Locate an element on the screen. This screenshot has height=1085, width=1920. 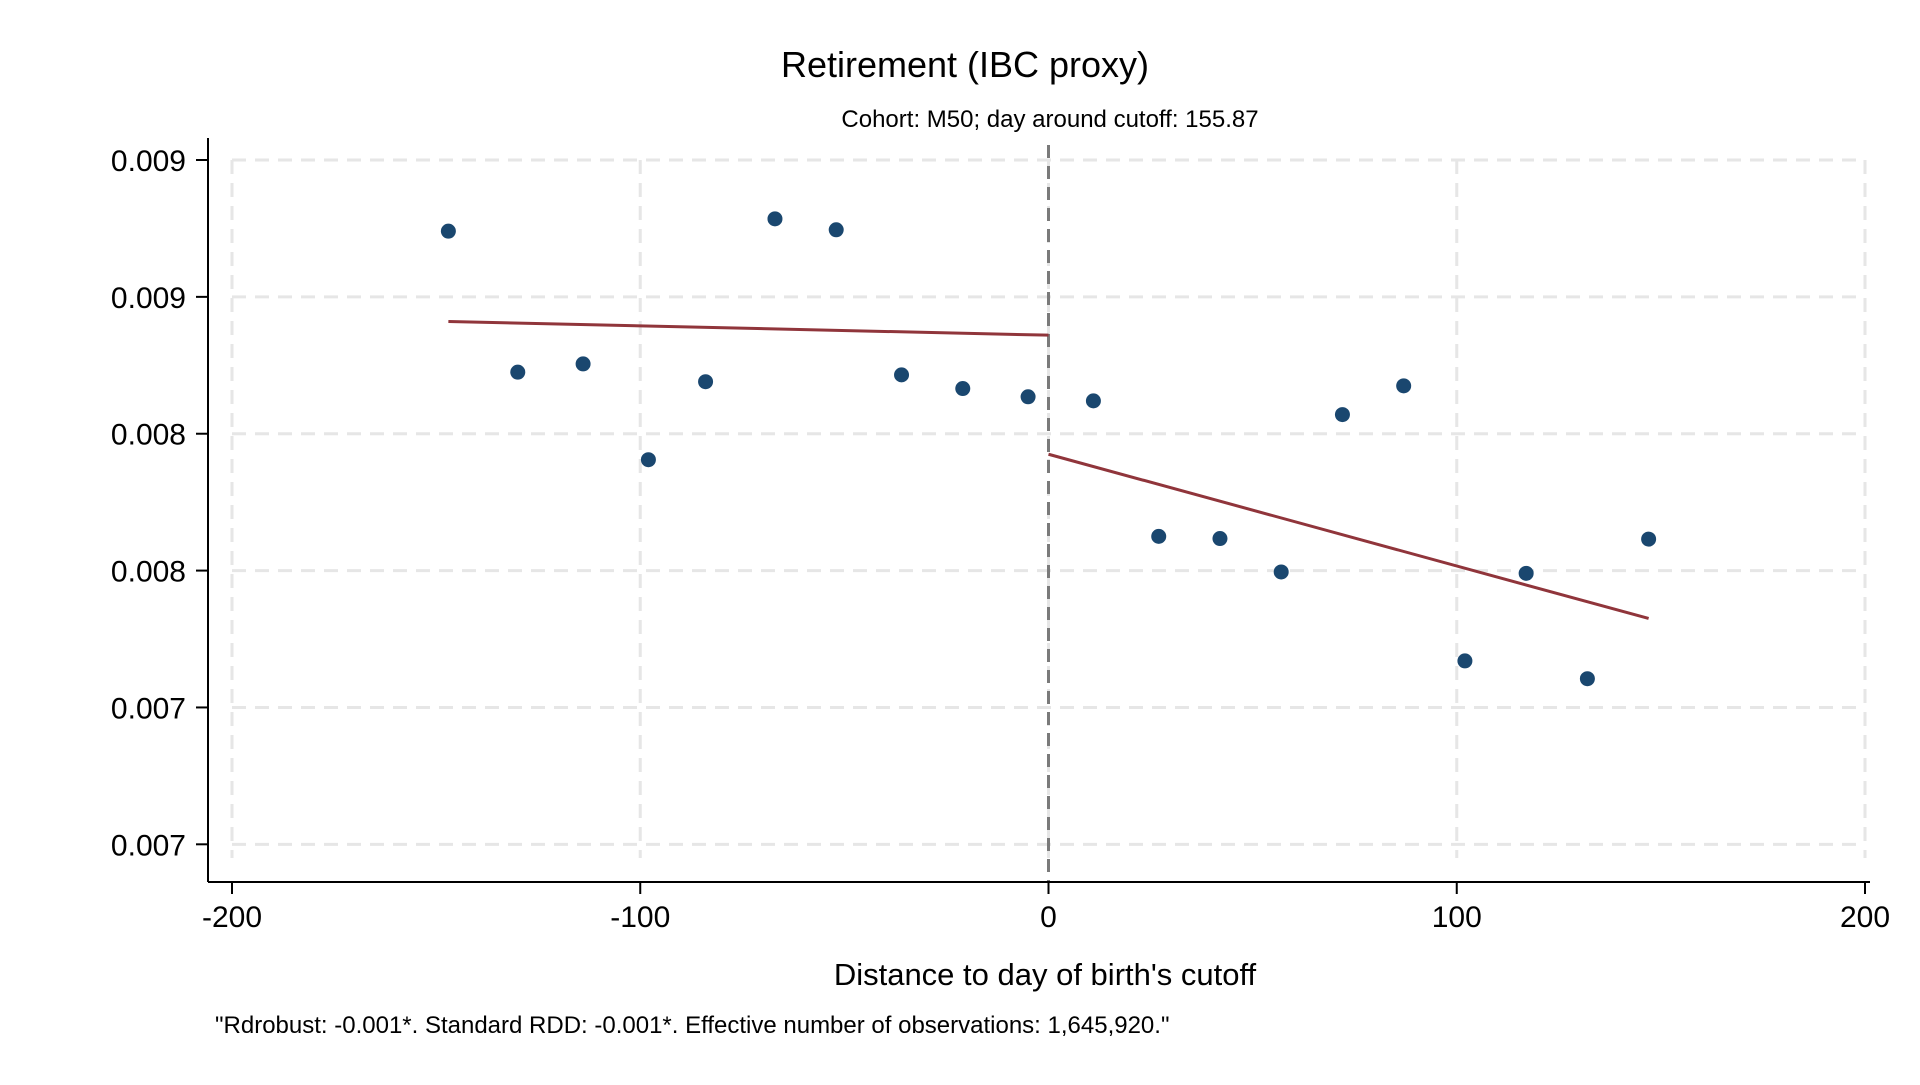
fit-line-right-fit is located at coordinates (1349, 536).